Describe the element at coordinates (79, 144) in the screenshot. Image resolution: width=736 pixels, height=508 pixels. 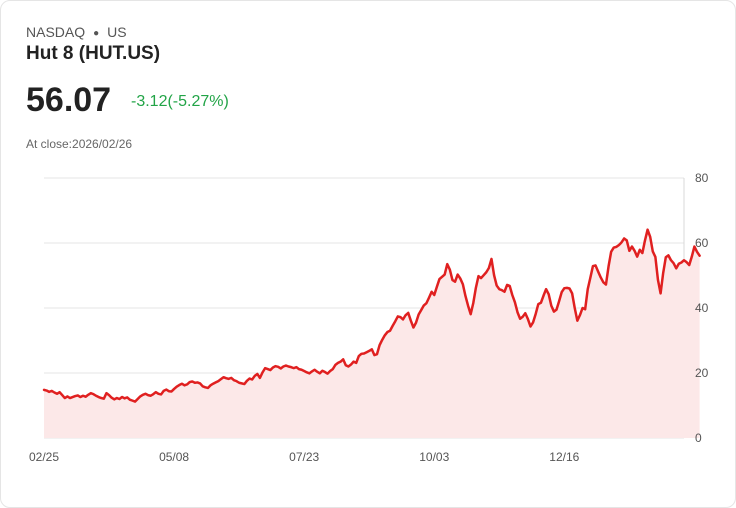
I see `close-date: At close:2026/02/26` at that location.